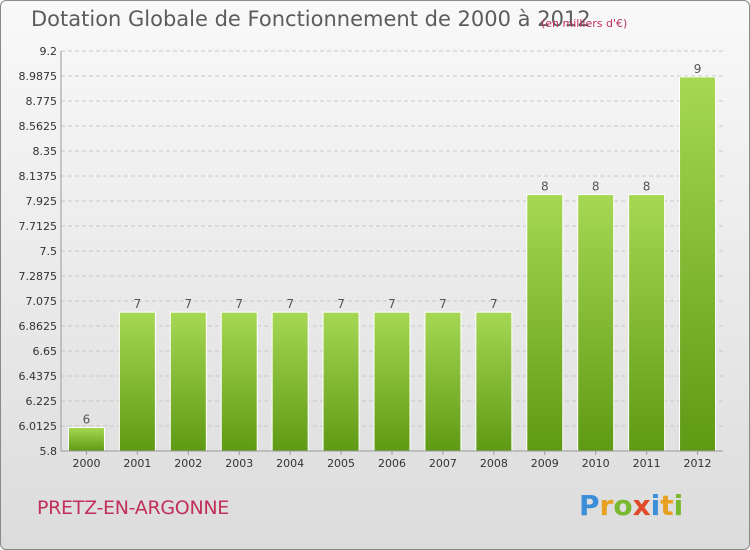  What do you see at coordinates (45, 151) in the screenshot?
I see `y-tick-label: 8.35` at bounding box center [45, 151].